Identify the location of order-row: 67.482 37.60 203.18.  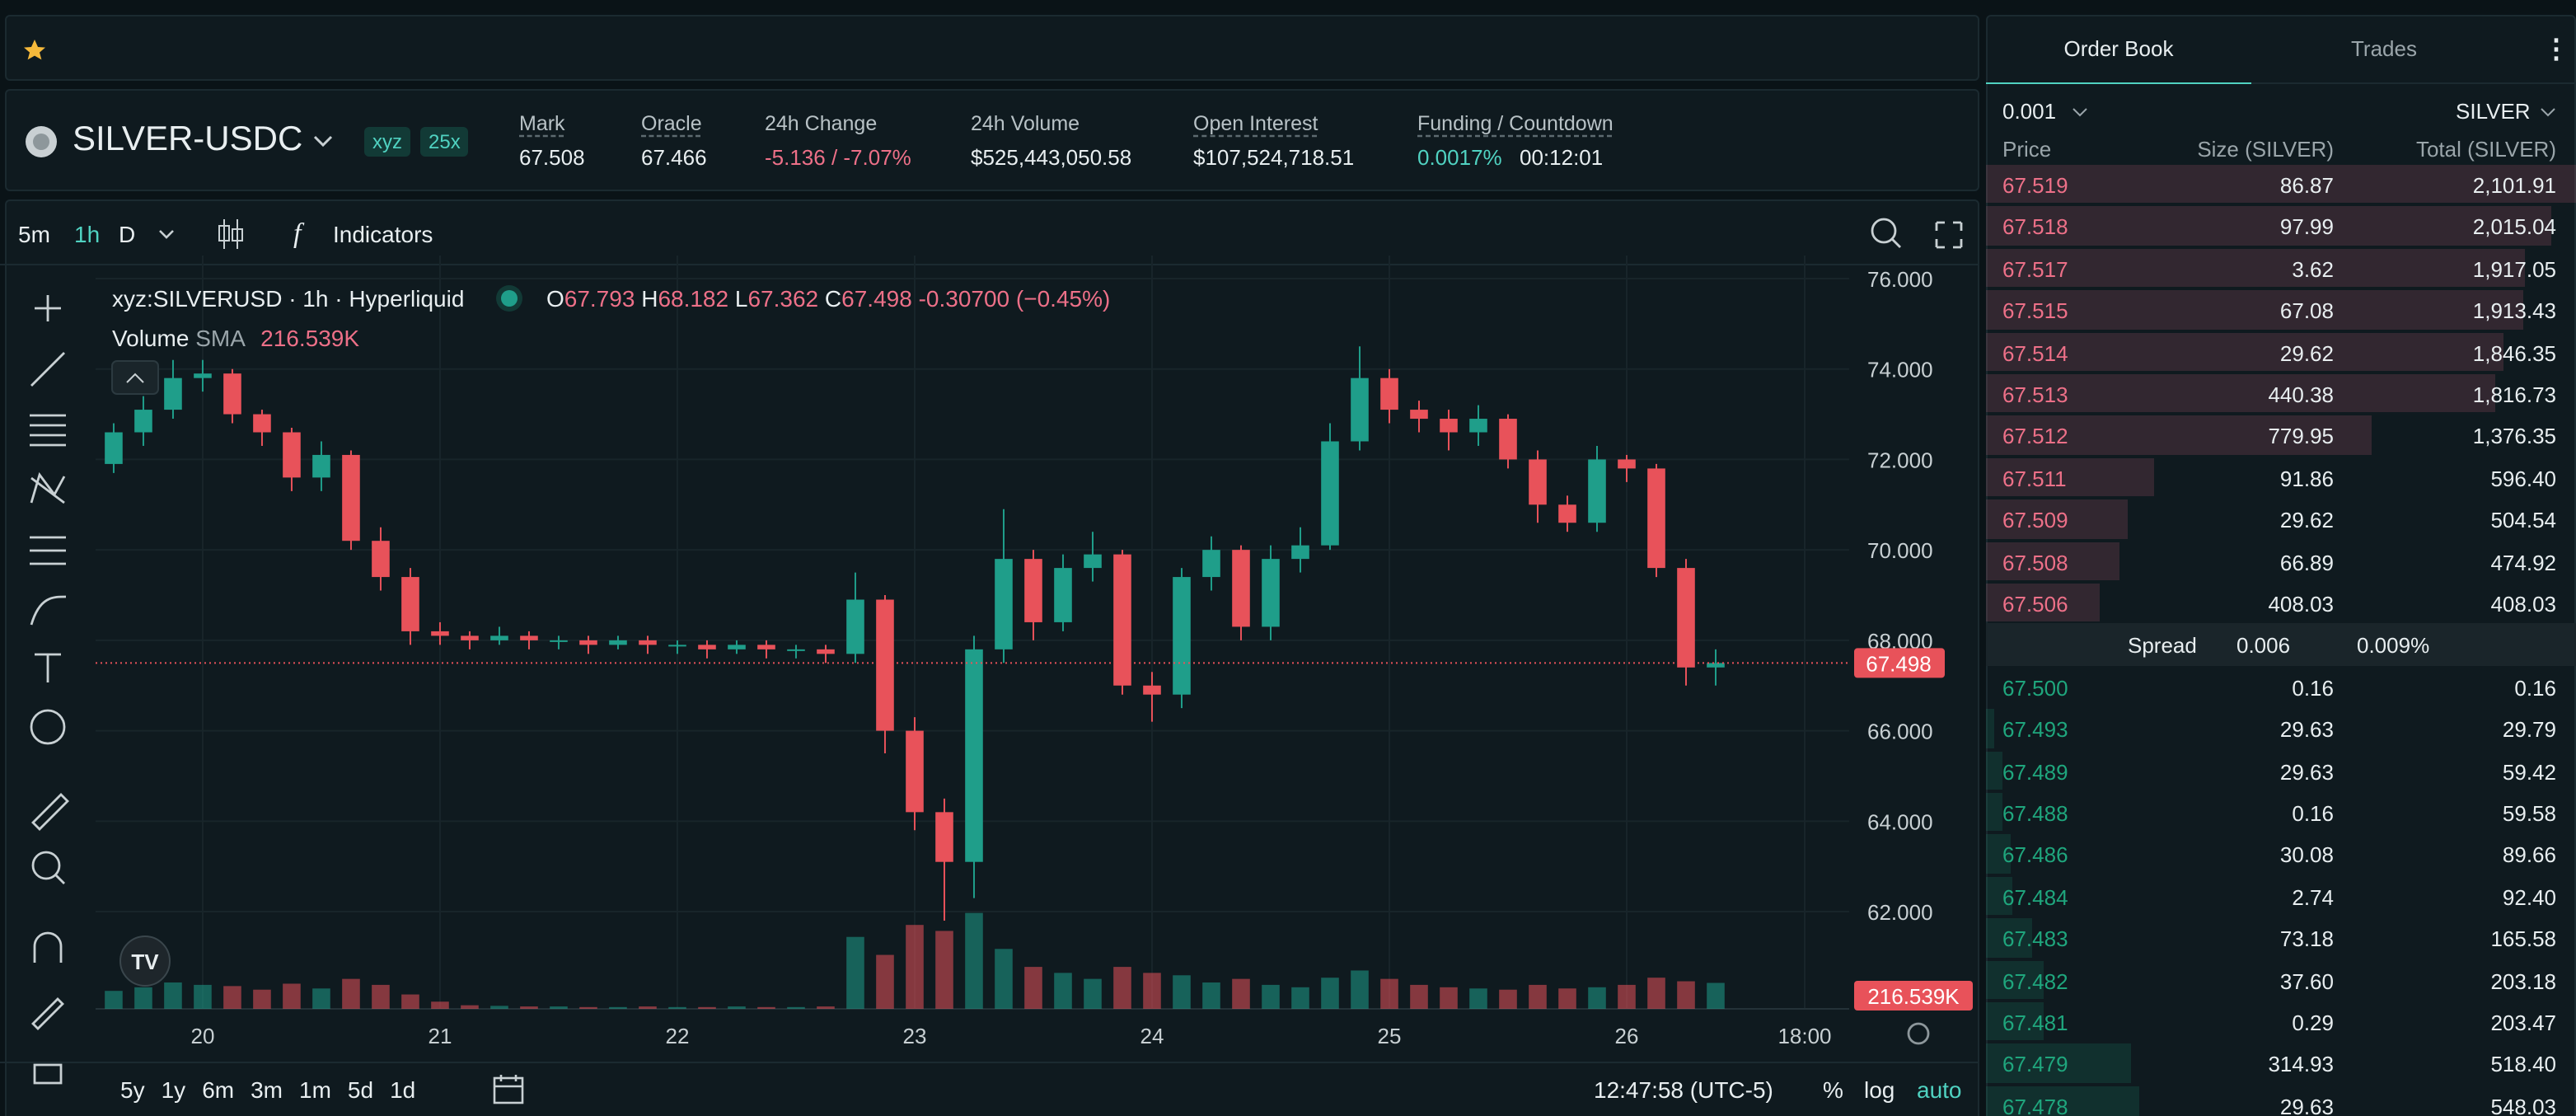
(2281, 980).